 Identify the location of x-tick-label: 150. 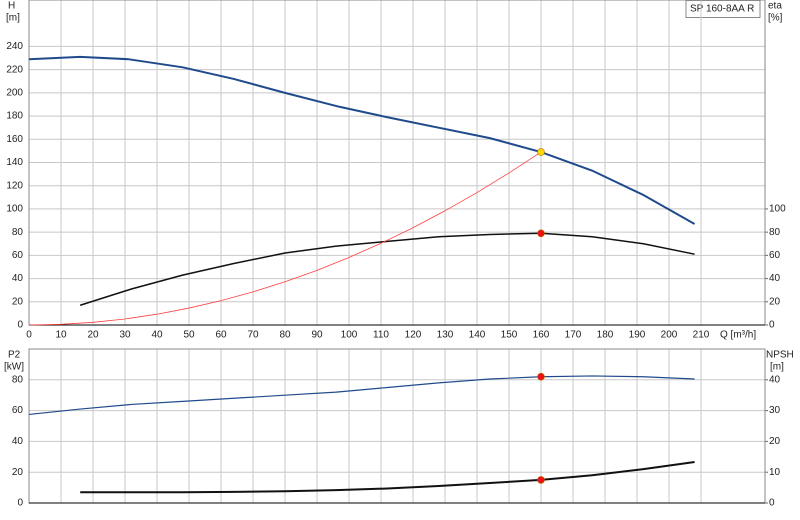
(509, 335).